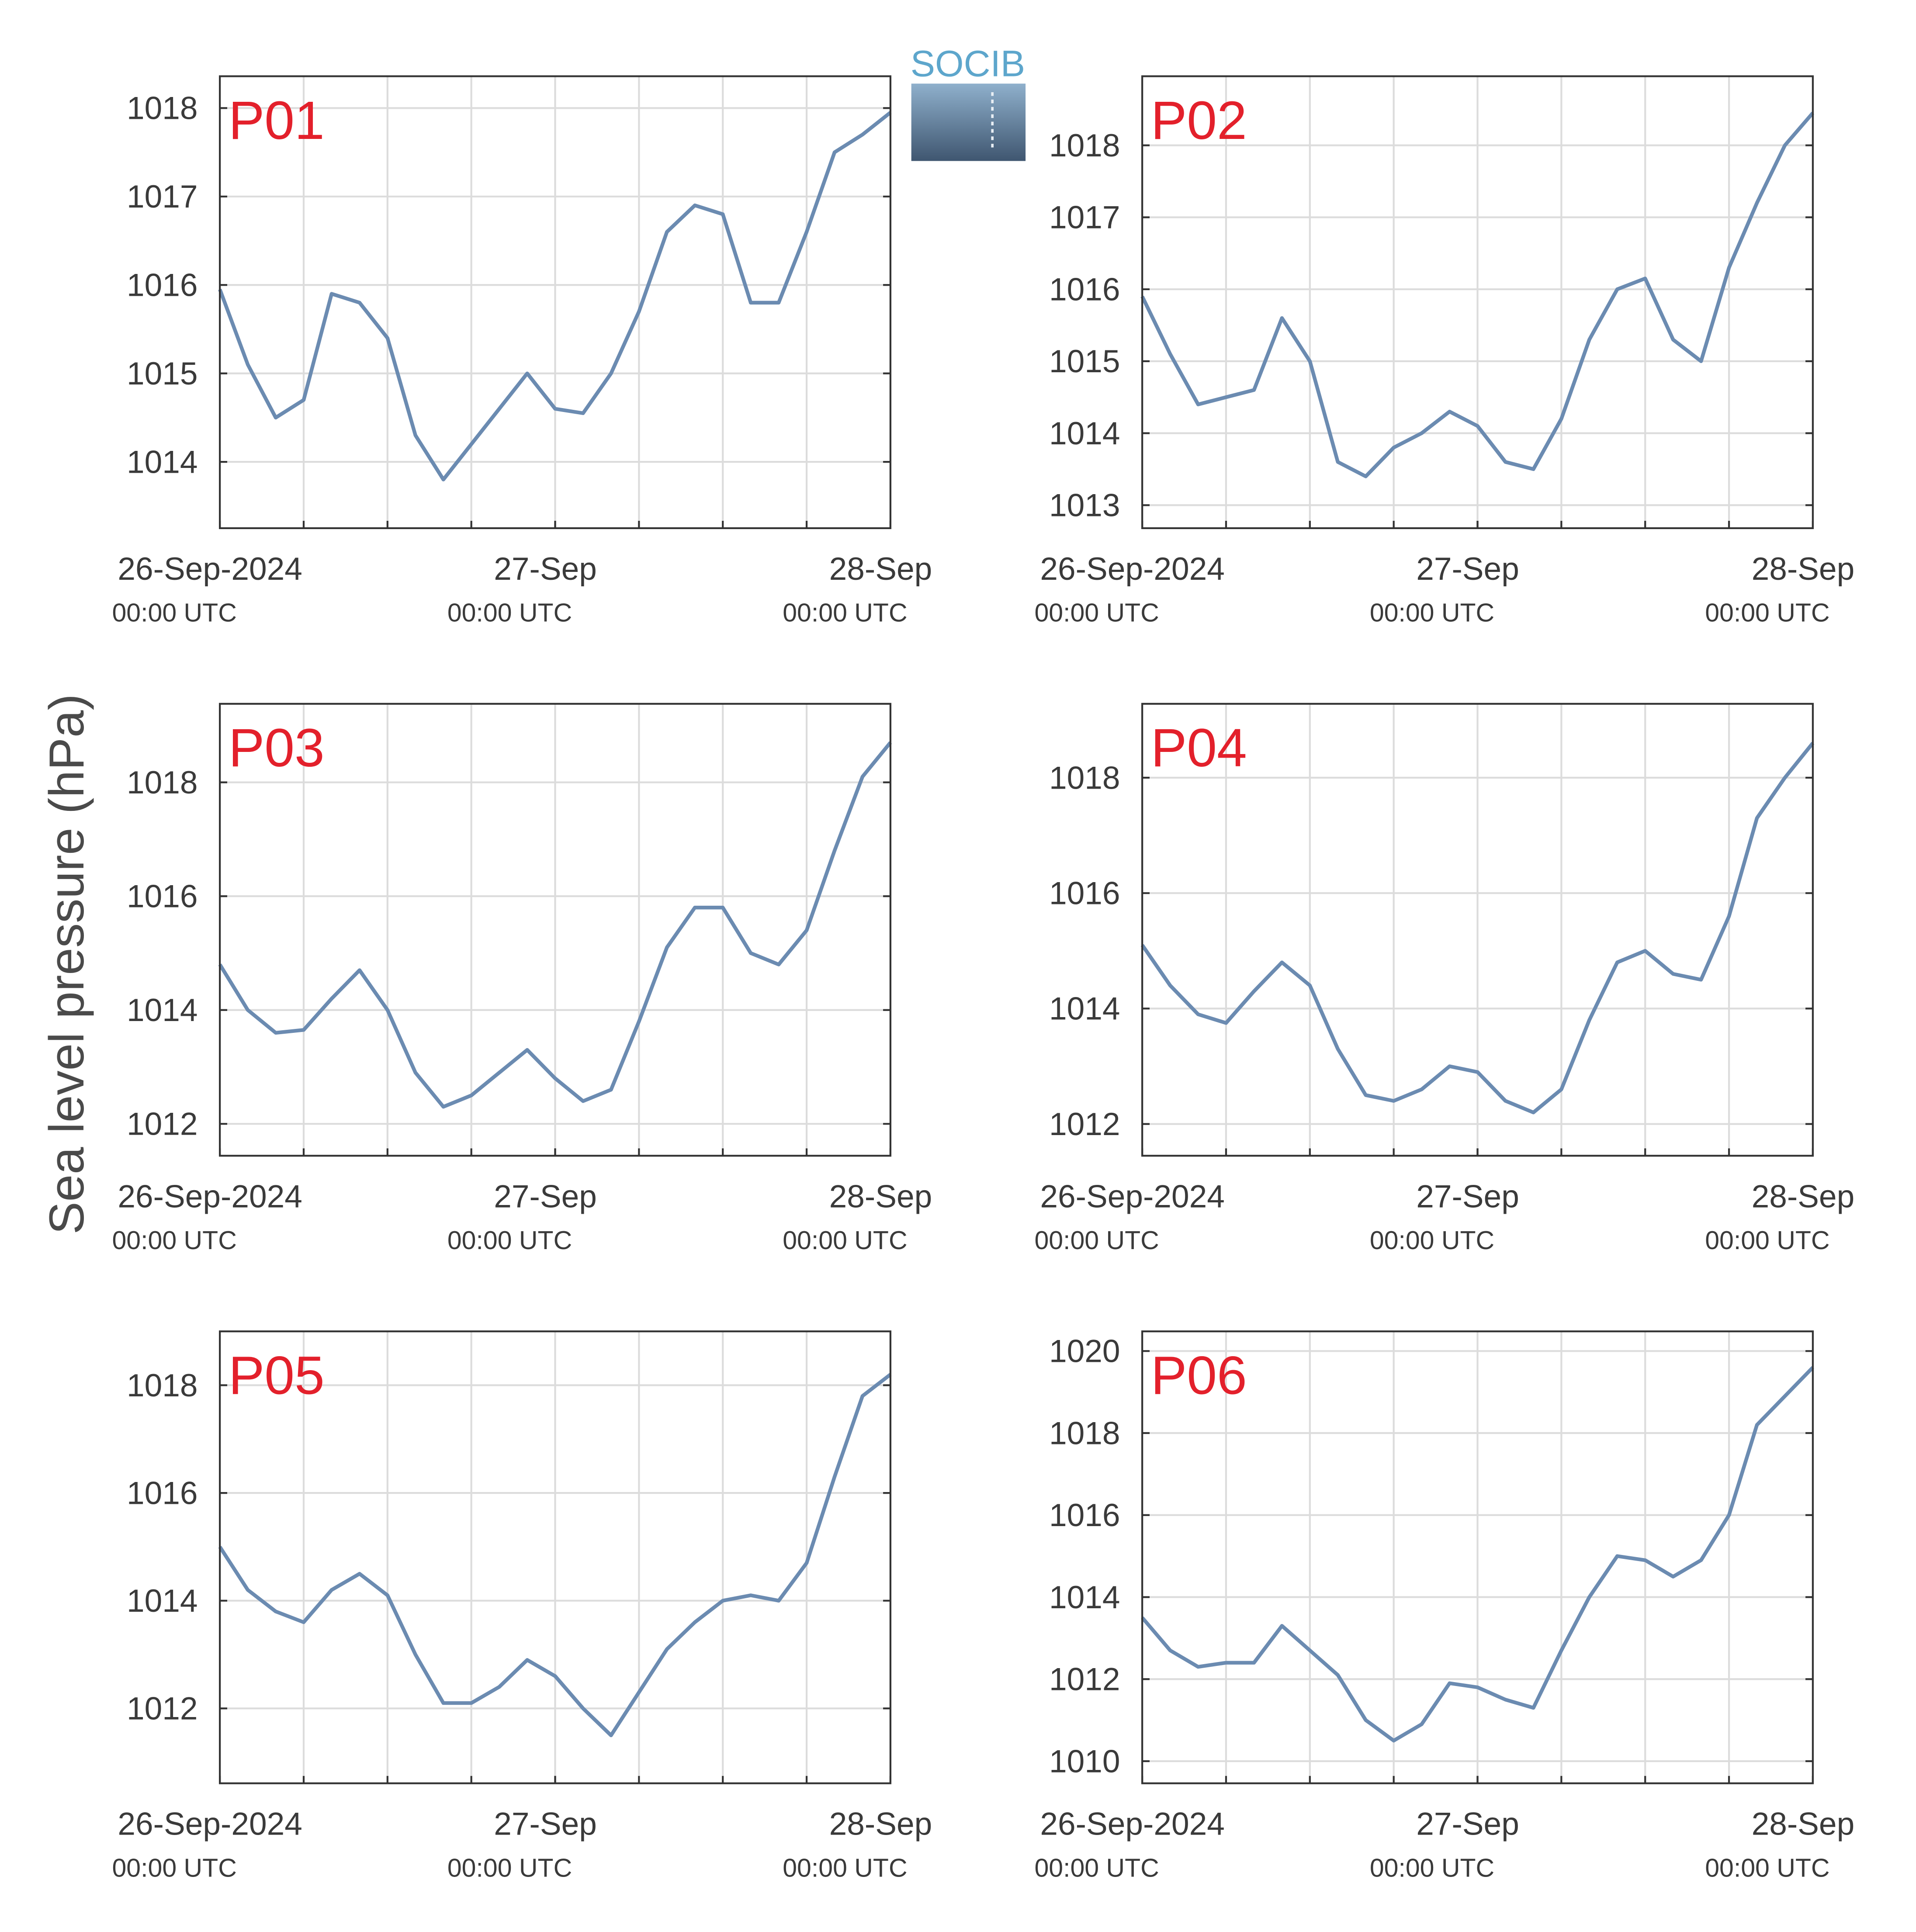 This screenshot has width=1916, height=1932. I want to click on panel-title: P02, so click(1199, 120).